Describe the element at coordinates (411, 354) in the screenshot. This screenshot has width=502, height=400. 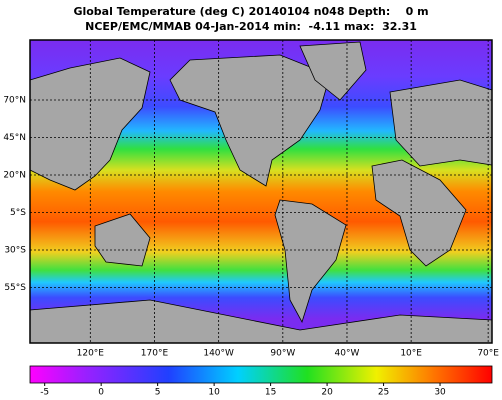
I see `lon-label: 10°E` at that location.